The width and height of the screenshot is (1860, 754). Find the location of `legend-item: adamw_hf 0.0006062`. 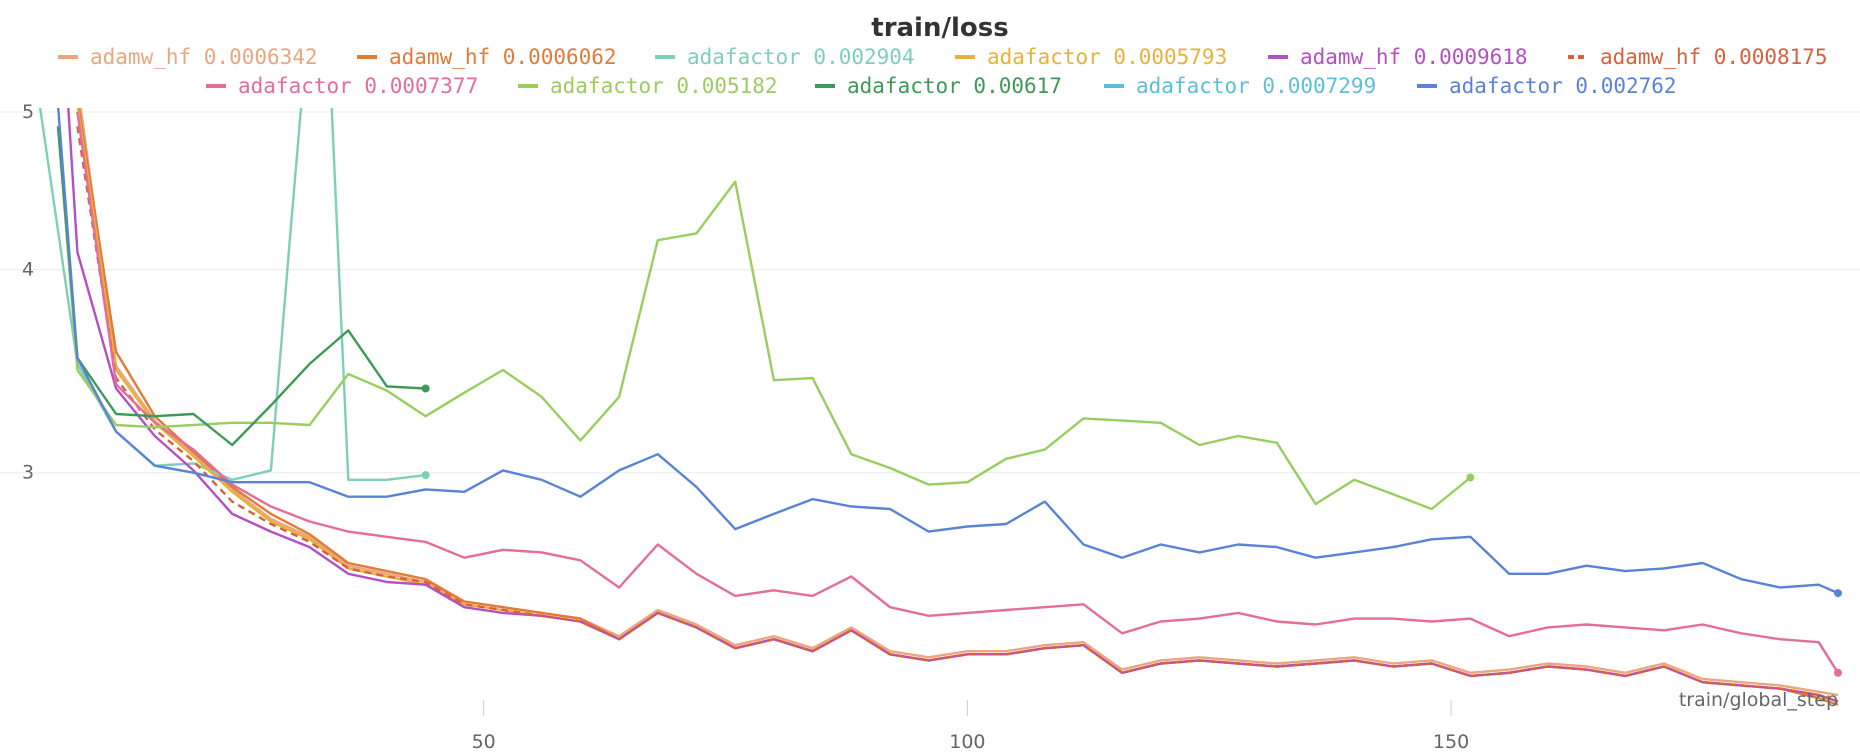

legend-item: adamw_hf 0.0006062 is located at coordinates (487, 57).